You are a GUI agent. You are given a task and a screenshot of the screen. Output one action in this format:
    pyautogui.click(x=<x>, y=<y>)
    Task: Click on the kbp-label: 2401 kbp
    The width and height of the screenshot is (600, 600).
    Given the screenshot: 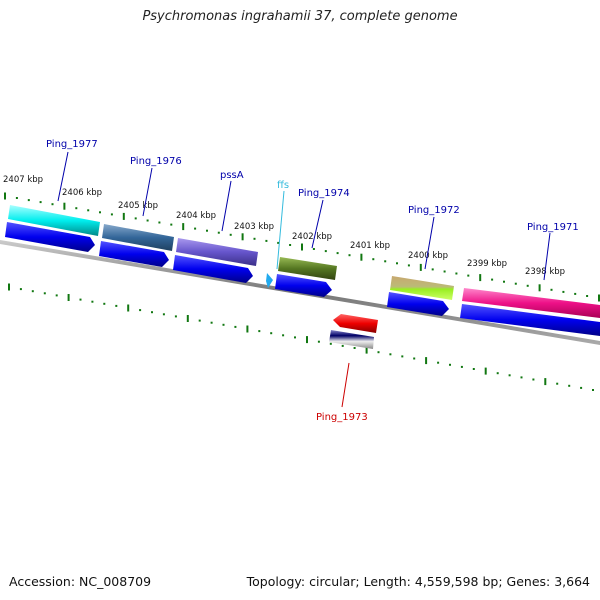 What is the action you would take?
    pyautogui.click(x=370, y=246)
    